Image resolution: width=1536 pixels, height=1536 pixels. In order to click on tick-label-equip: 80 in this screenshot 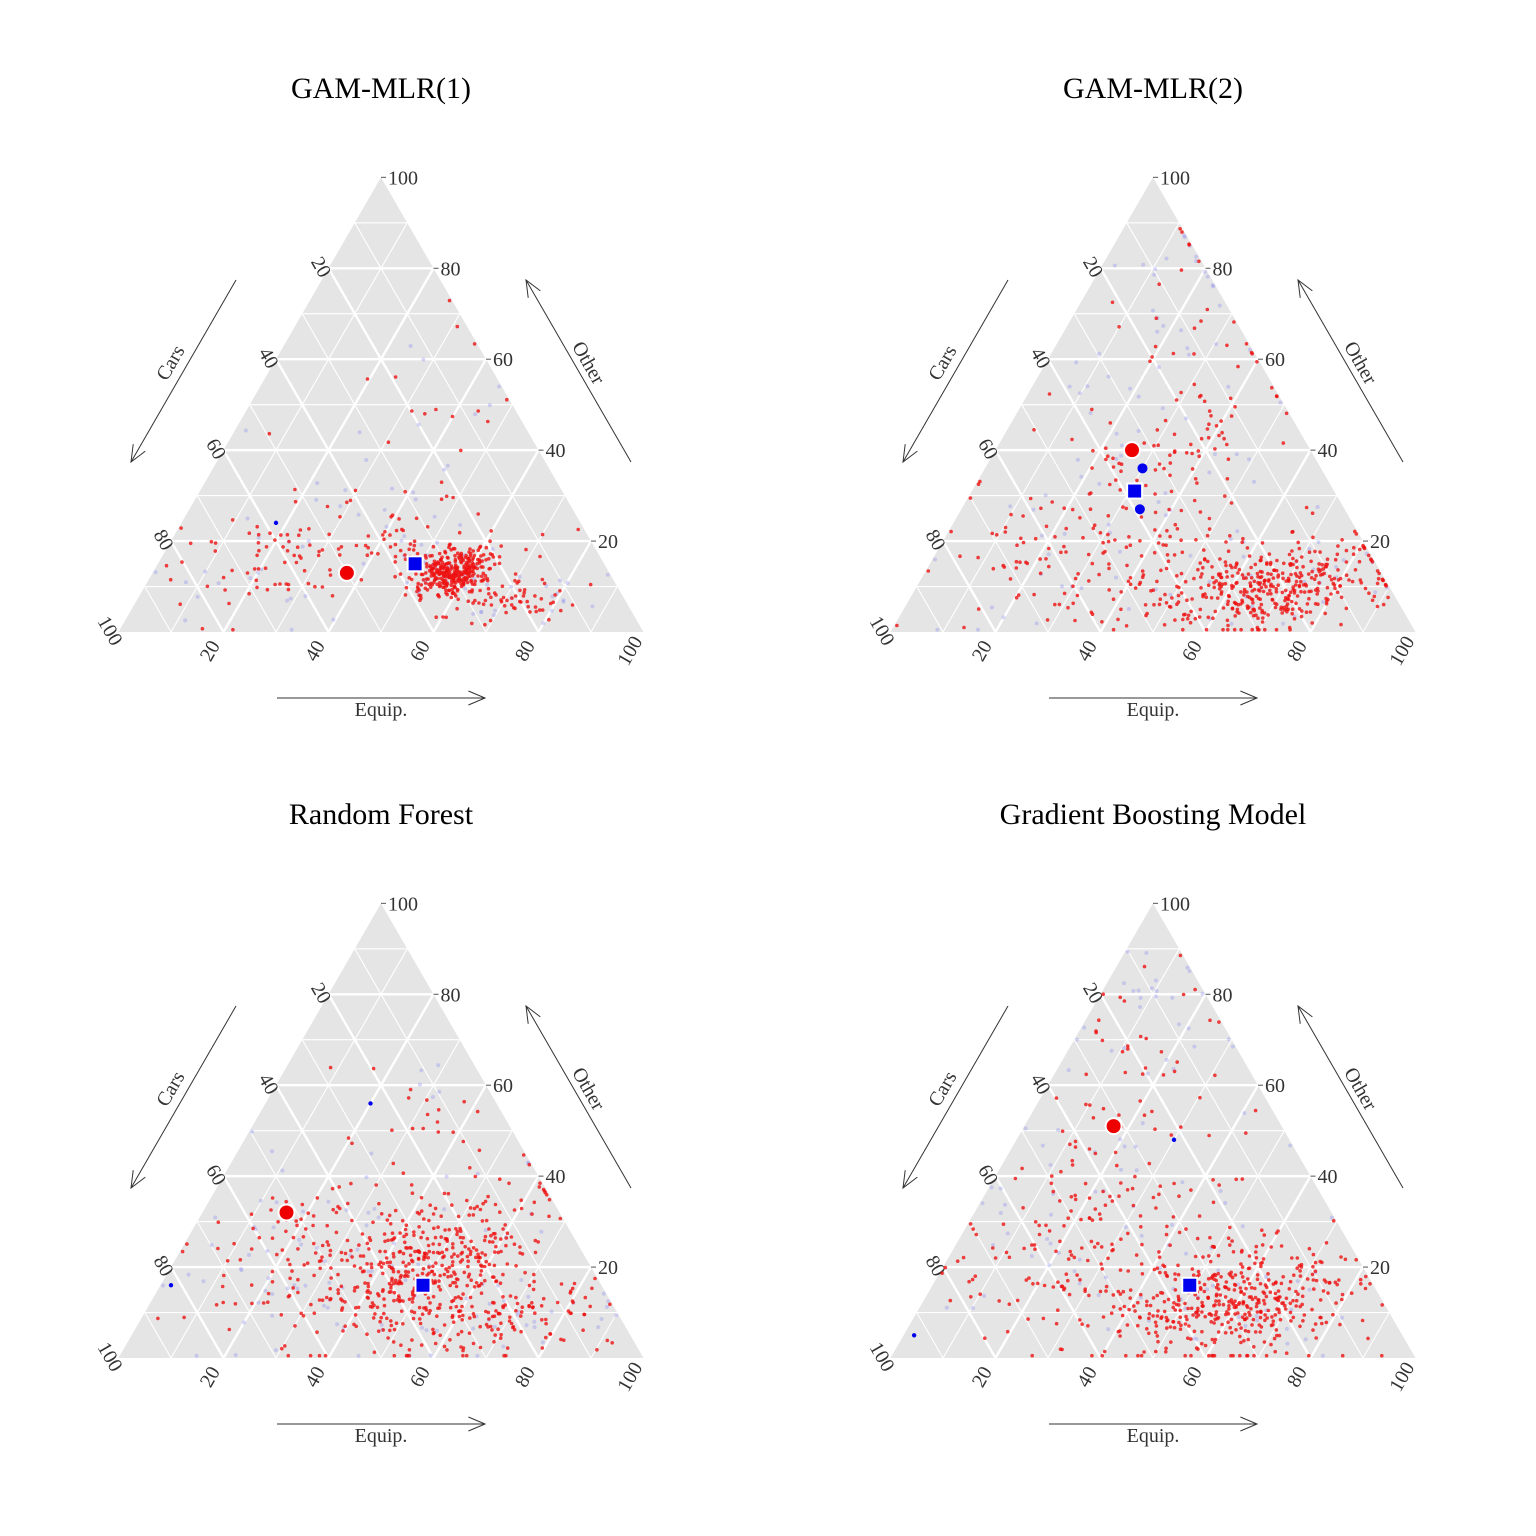, I will do `click(525, 651)`.